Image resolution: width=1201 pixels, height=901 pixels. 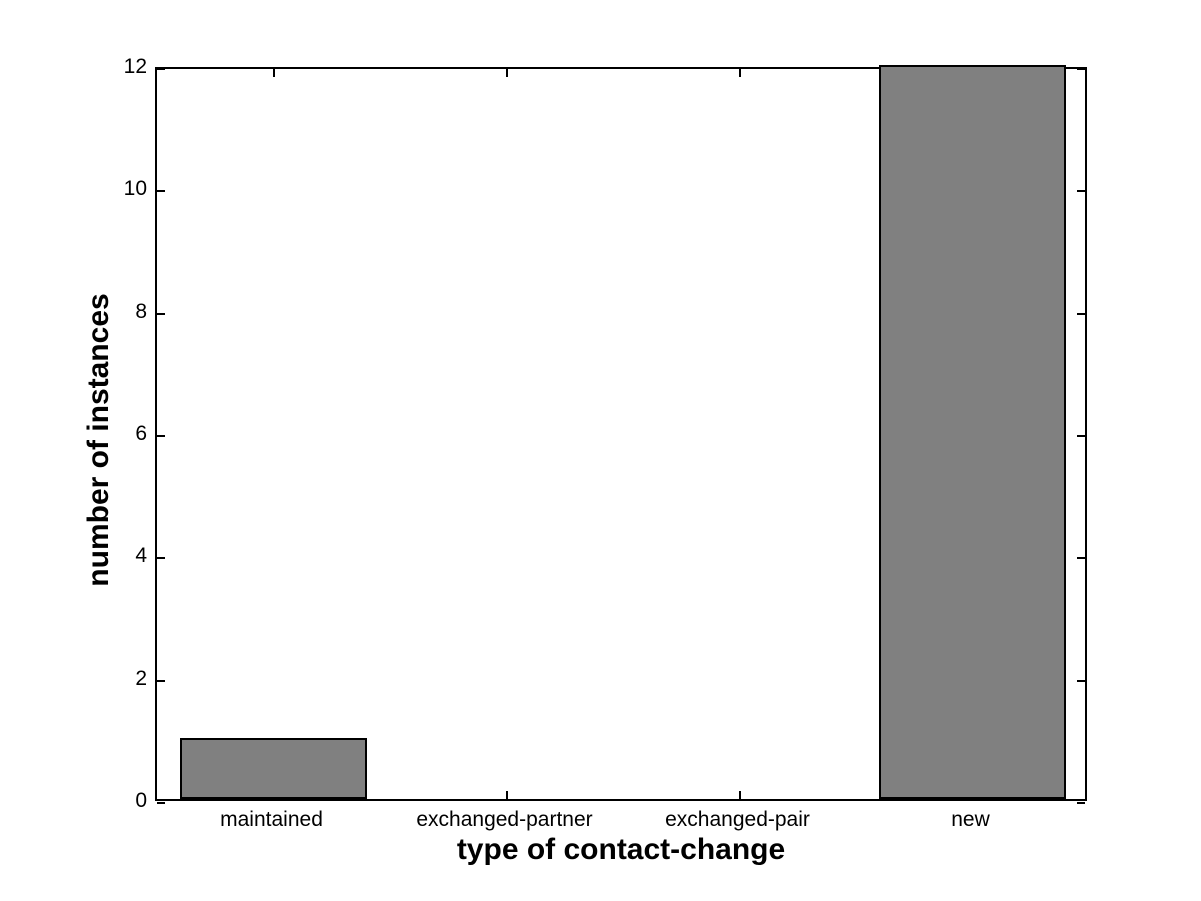 What do you see at coordinates (271, 819) in the screenshot?
I see `x-tick-label: maintained` at bounding box center [271, 819].